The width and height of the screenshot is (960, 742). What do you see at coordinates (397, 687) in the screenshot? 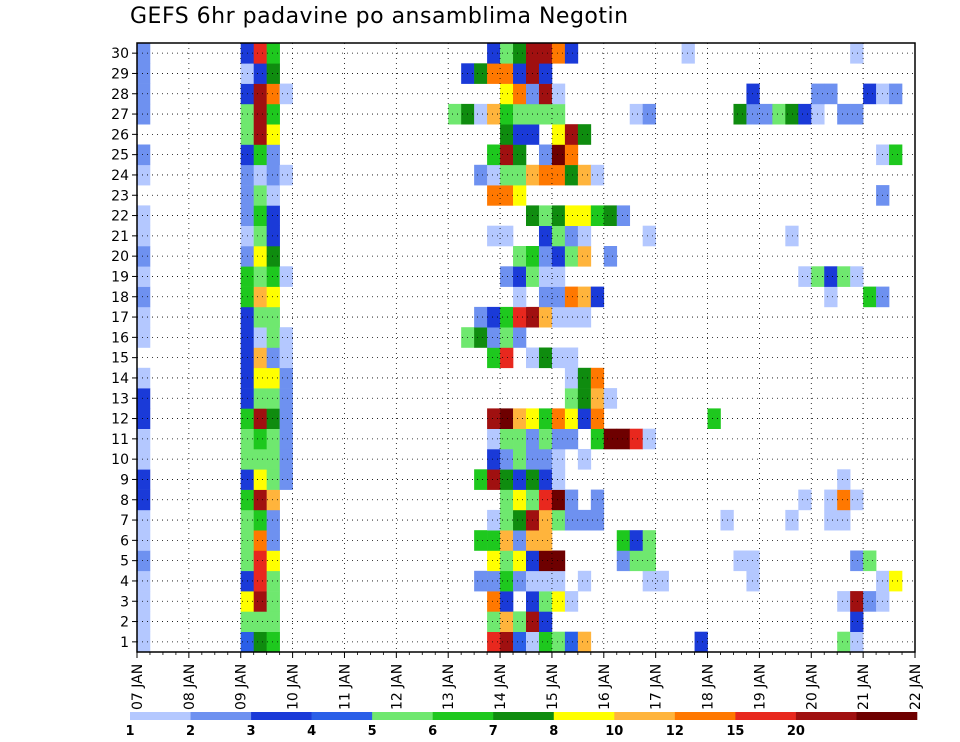
I see `x-tick-label: 12 JAN` at bounding box center [397, 687].